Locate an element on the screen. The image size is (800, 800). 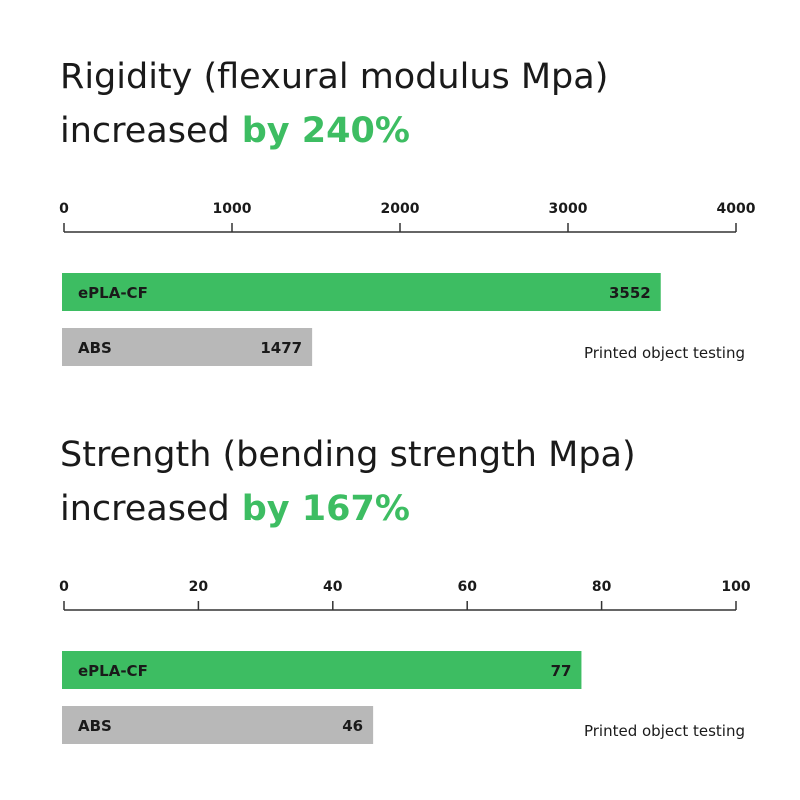
x-tick-label: 4000 is located at coordinates (736, 209).